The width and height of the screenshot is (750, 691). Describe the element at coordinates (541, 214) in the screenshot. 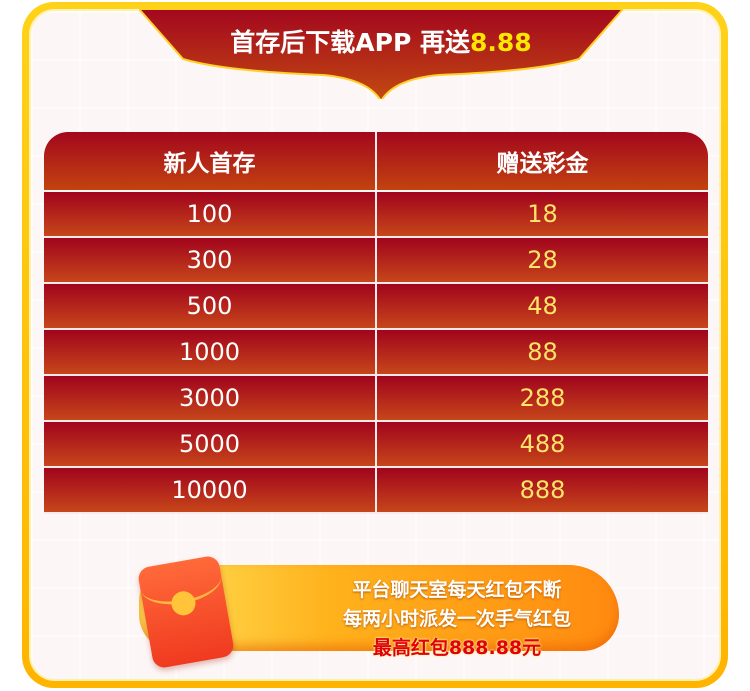

I see `bonus-cell: 18` at that location.